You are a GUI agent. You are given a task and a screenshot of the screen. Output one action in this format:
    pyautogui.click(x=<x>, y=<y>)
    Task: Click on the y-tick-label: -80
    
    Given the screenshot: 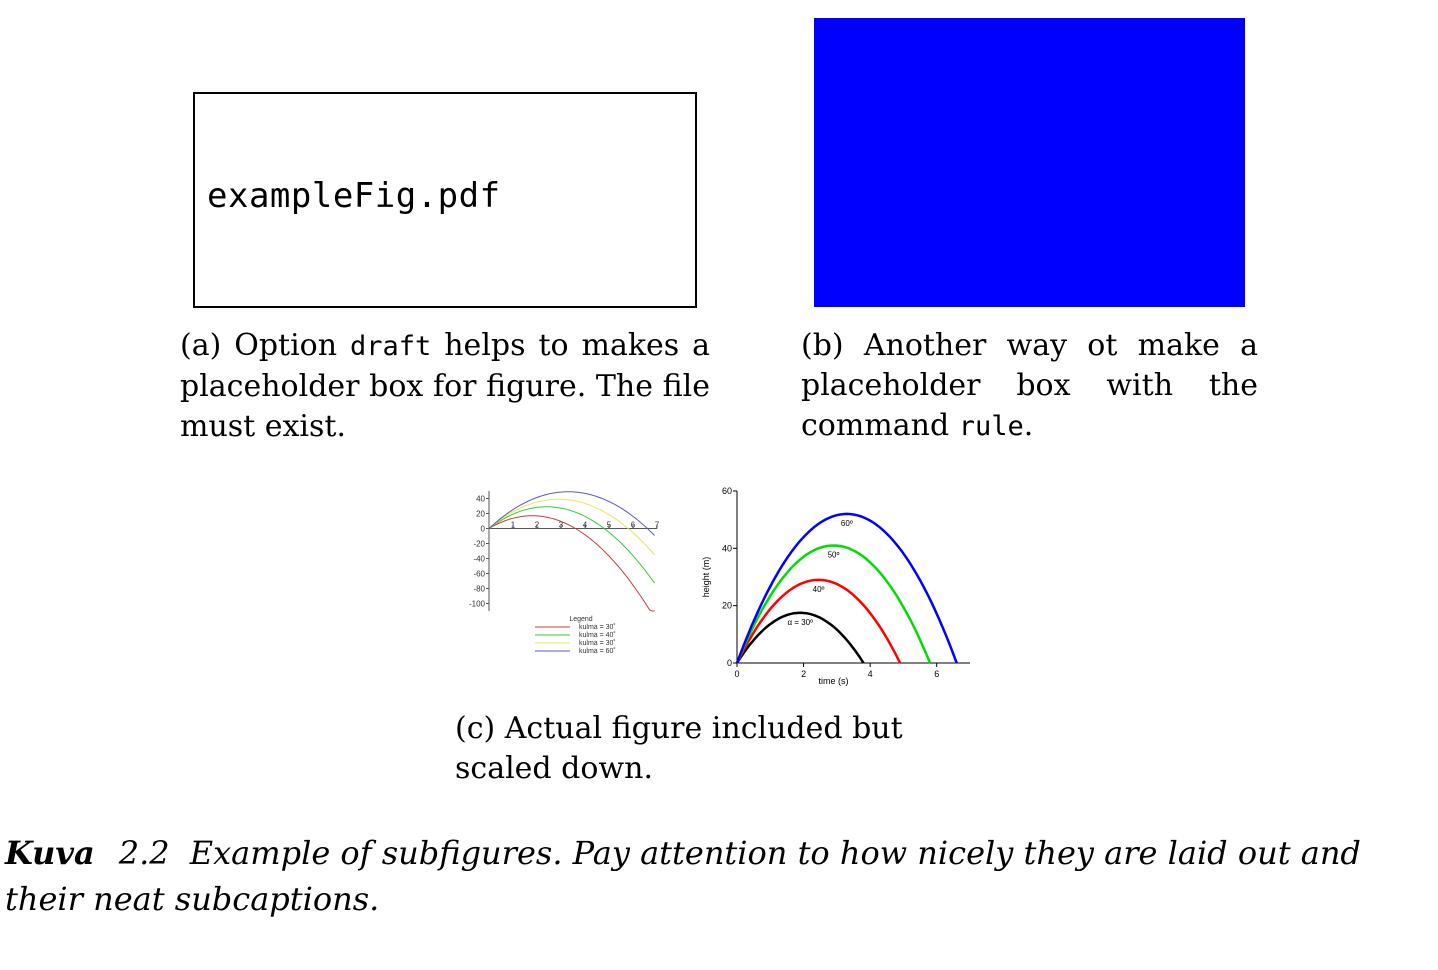 What is the action you would take?
    pyautogui.click(x=479, y=589)
    